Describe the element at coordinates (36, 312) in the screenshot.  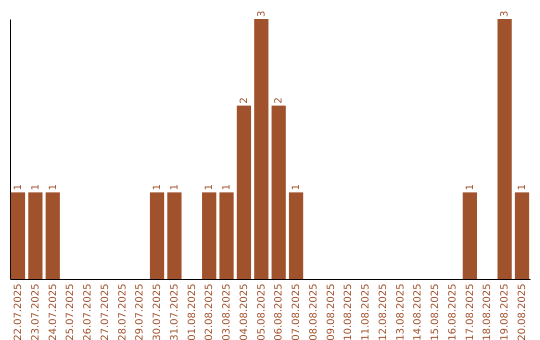
I see `x-tick-label: 23.07.2025` at that location.